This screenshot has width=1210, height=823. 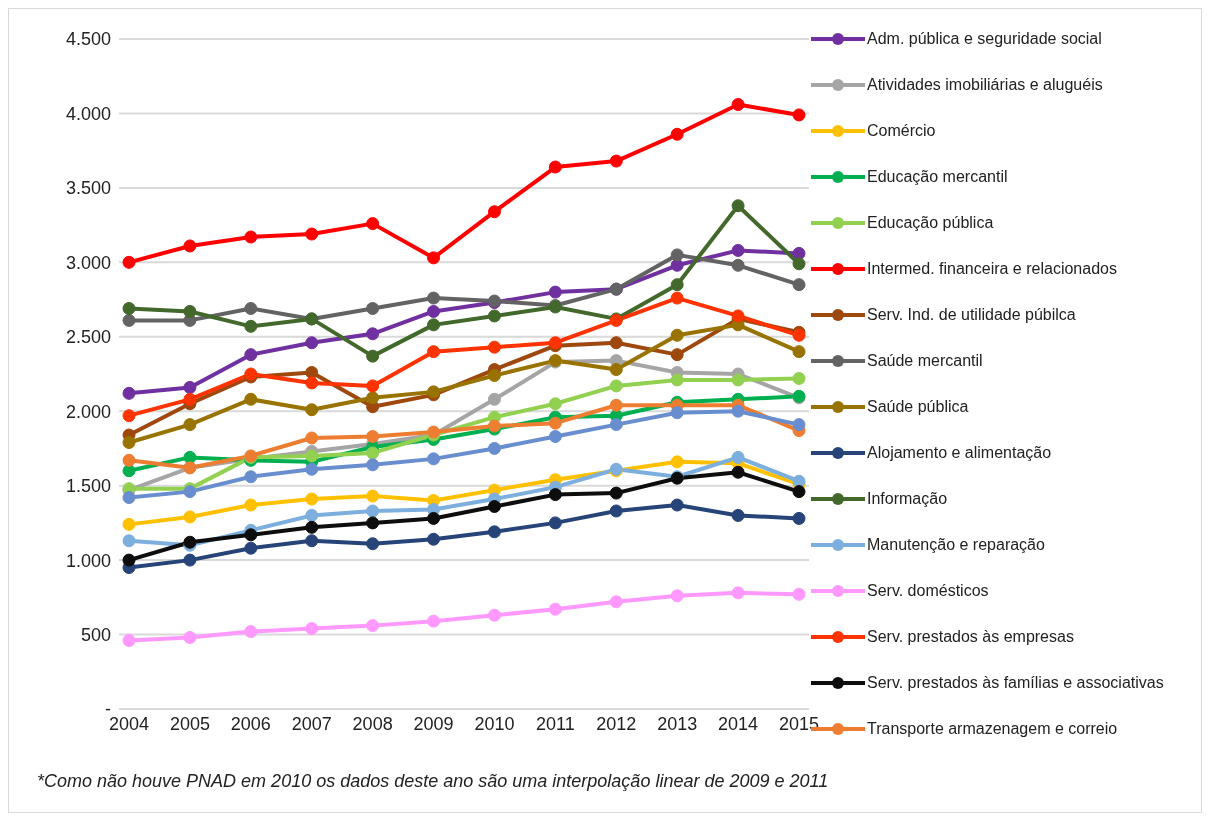 What do you see at coordinates (108, 709) in the screenshot?
I see `y-tick-label: -` at bounding box center [108, 709].